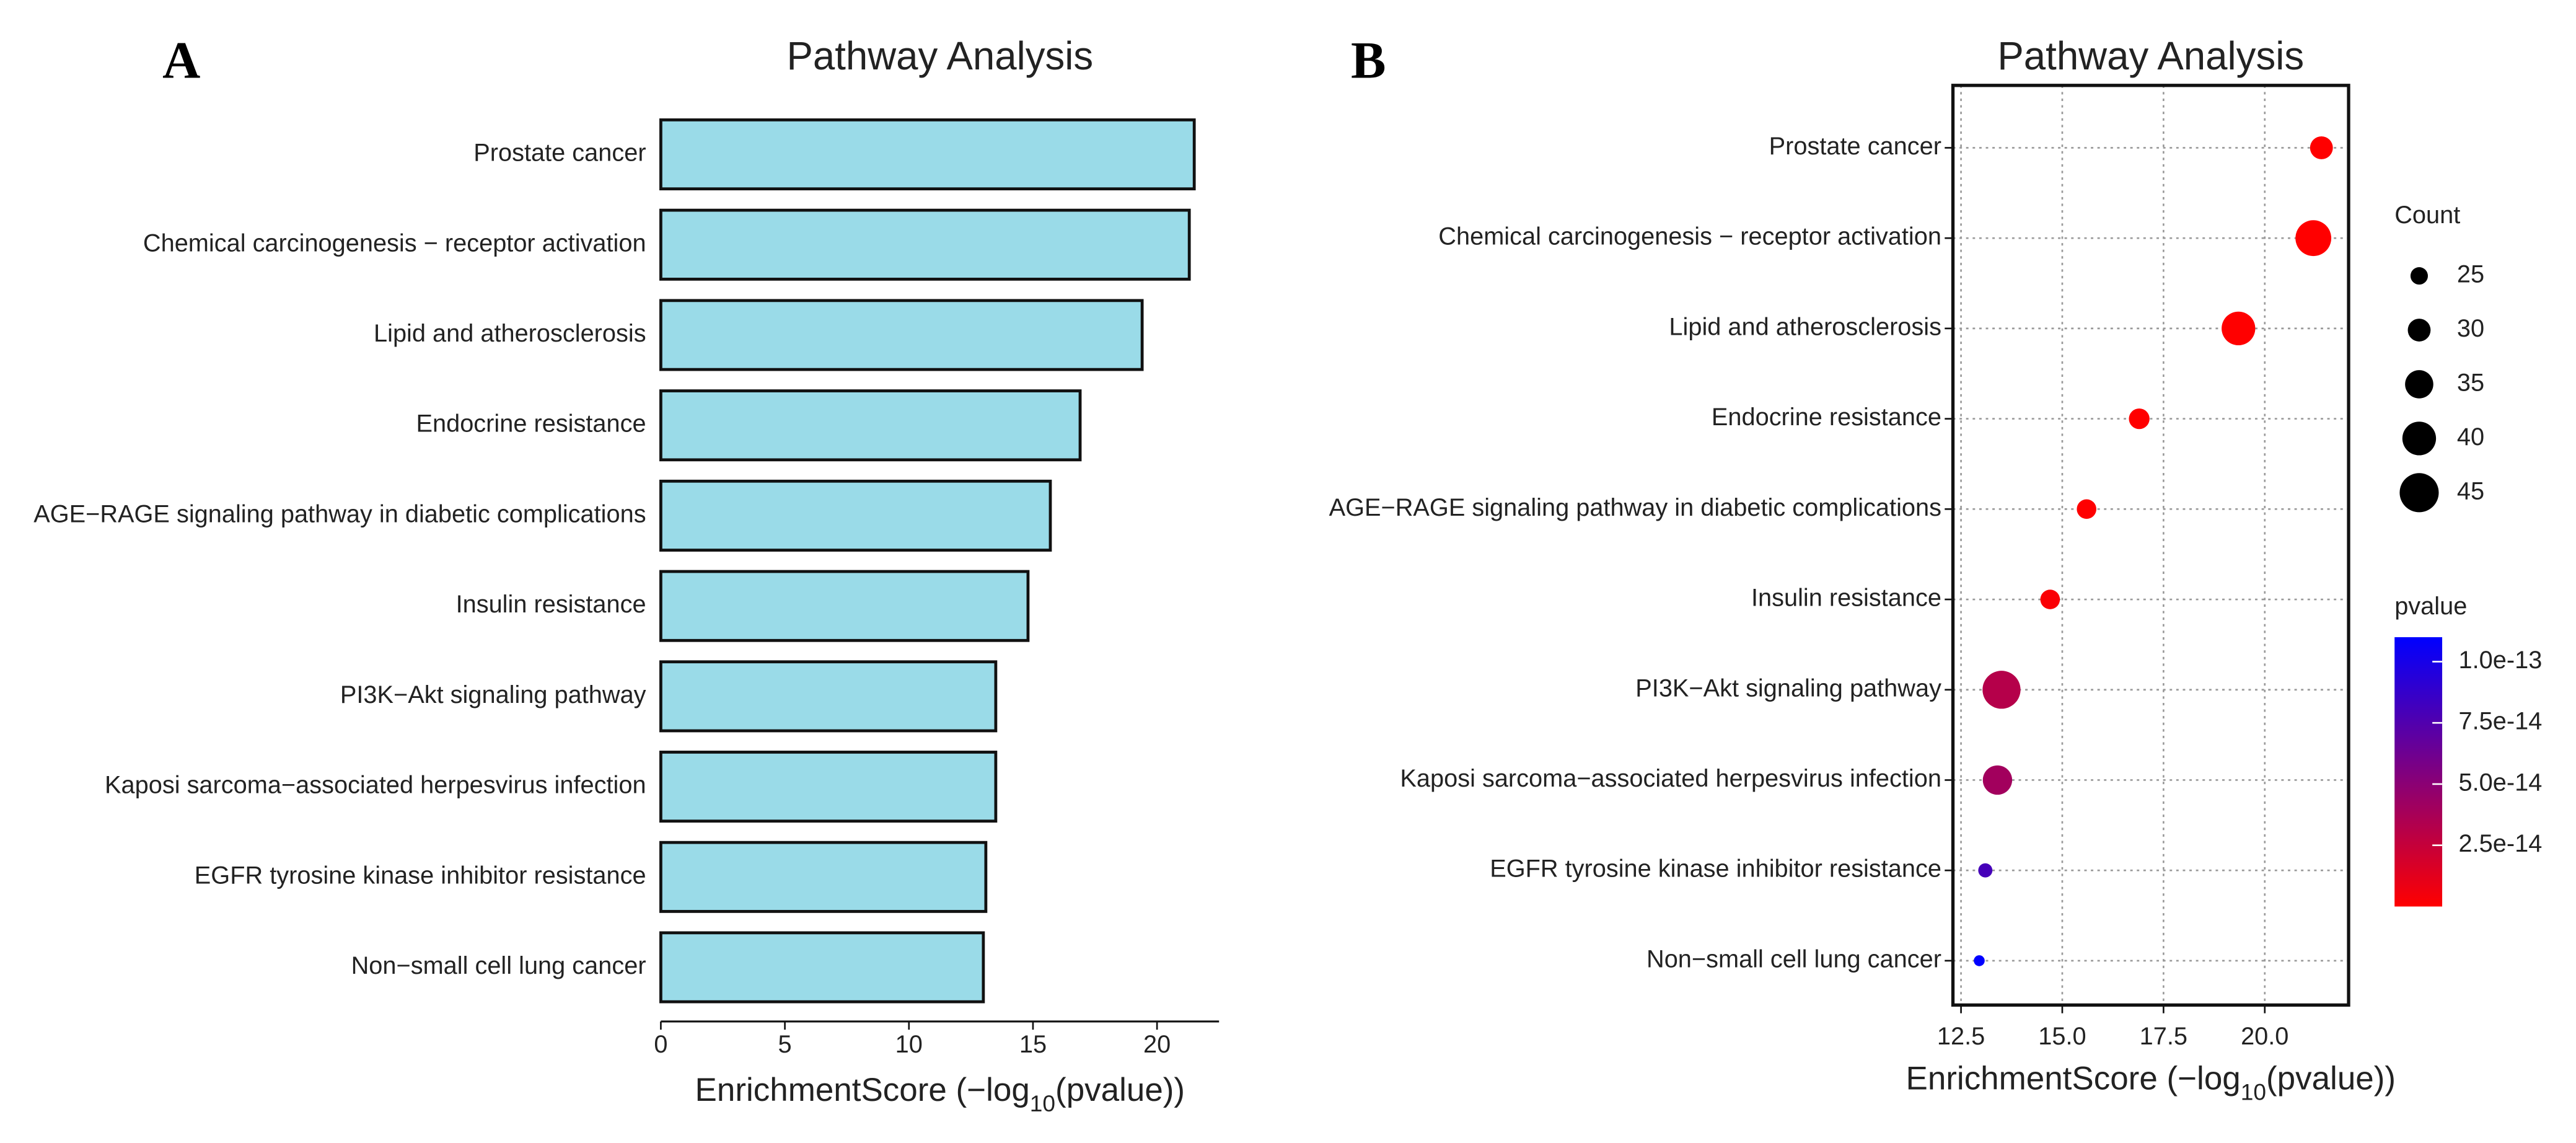  What do you see at coordinates (2264, 1036) in the screenshot?
I see `x-tick-label: 20.0` at bounding box center [2264, 1036].